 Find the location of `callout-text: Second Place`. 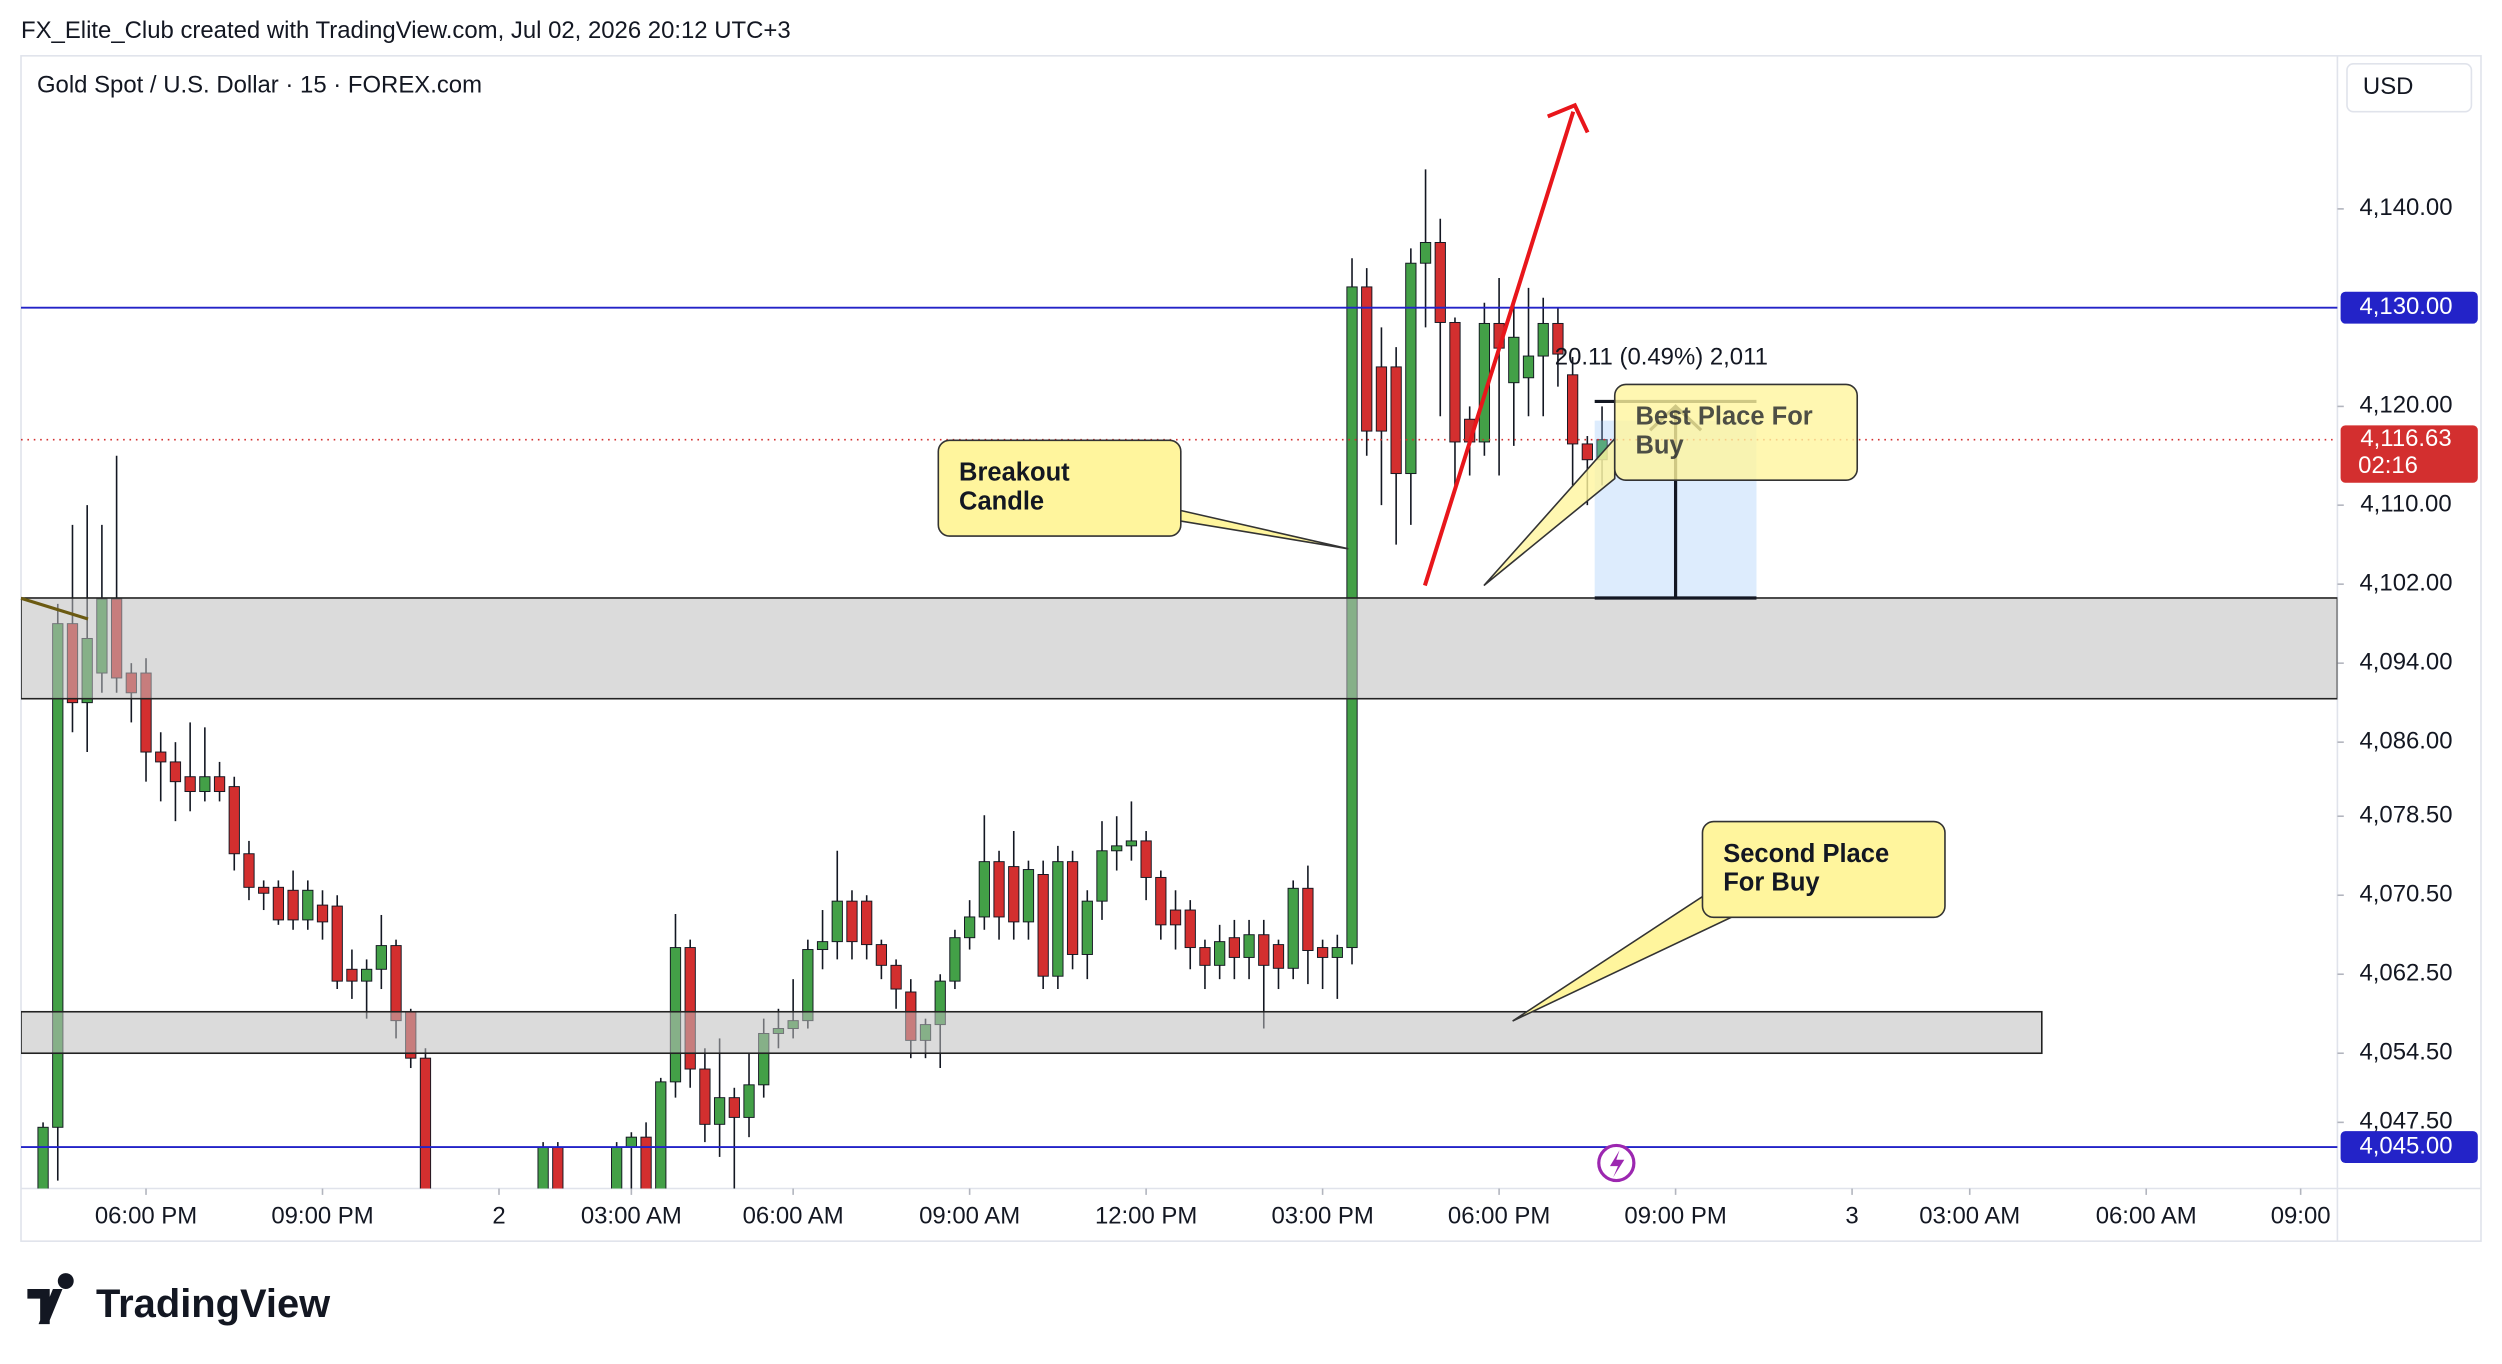

callout-text: Second Place is located at coordinates (1806, 854).